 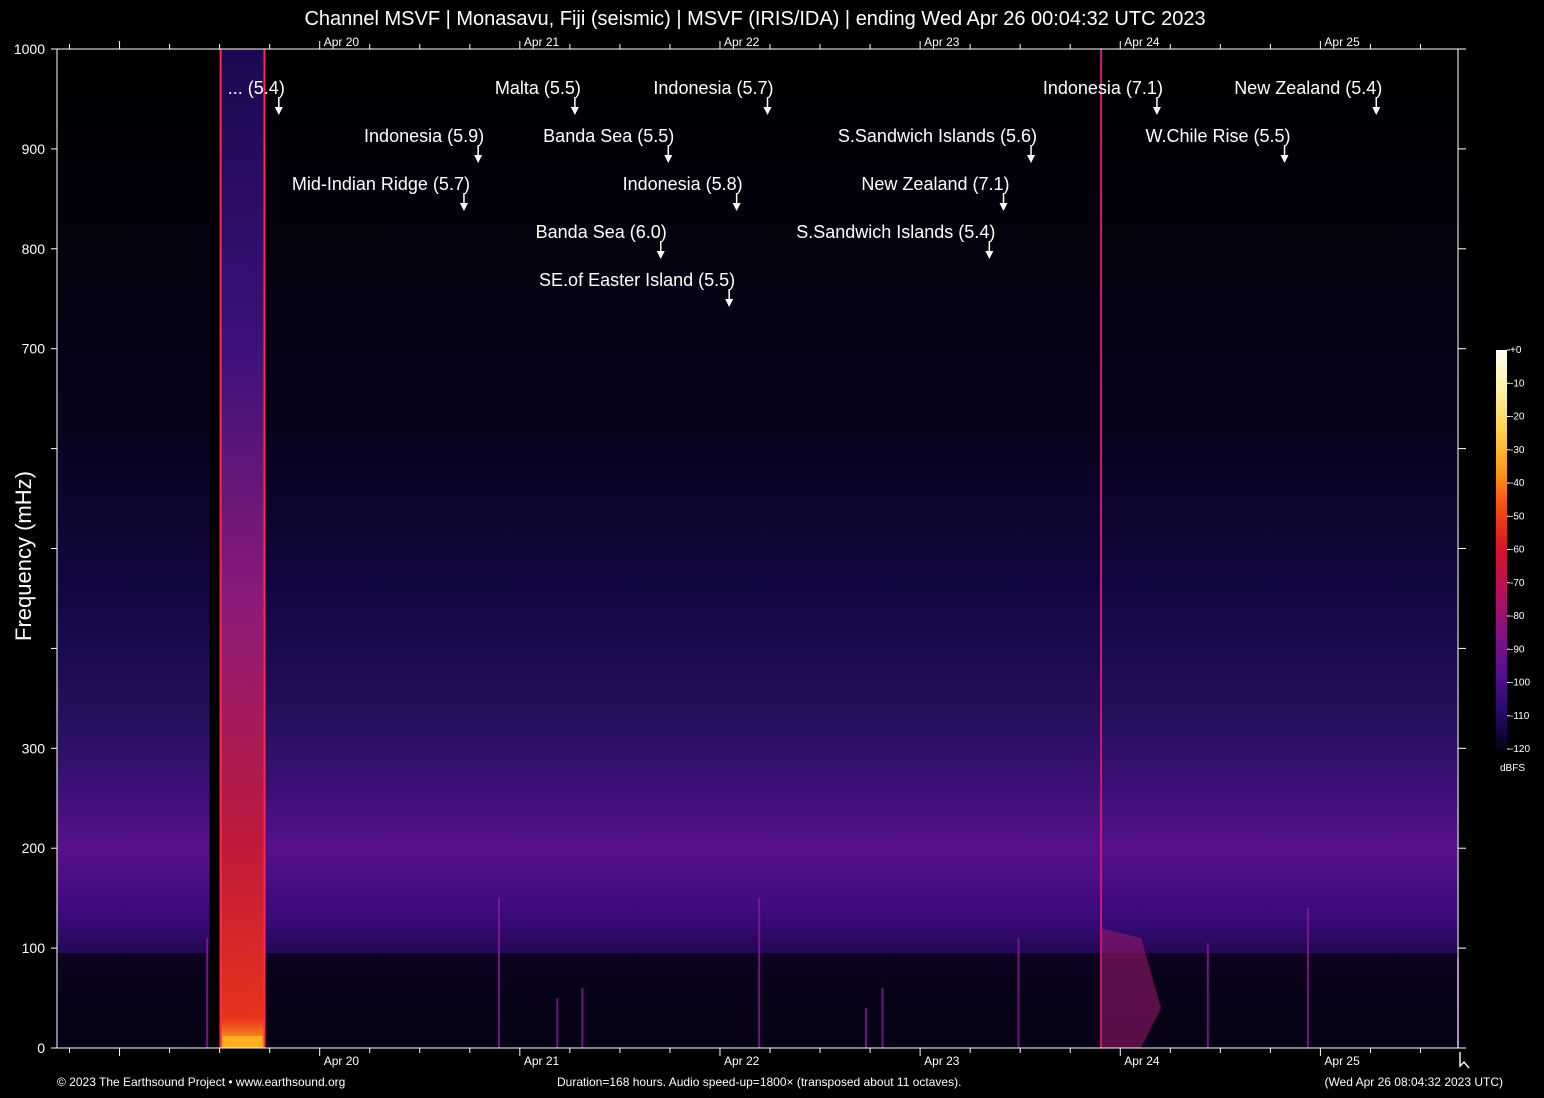 I want to click on y-tick-label: 900, so click(x=34, y=149).